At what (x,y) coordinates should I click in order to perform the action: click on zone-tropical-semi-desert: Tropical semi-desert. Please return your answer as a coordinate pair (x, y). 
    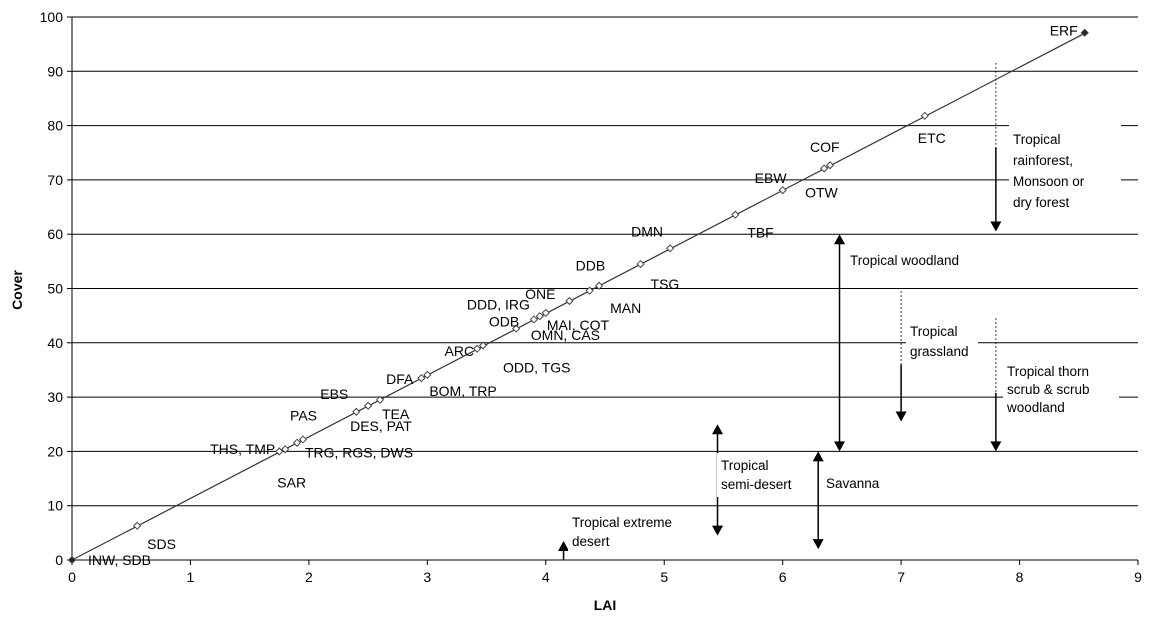
    Looking at the image, I should click on (756, 480).